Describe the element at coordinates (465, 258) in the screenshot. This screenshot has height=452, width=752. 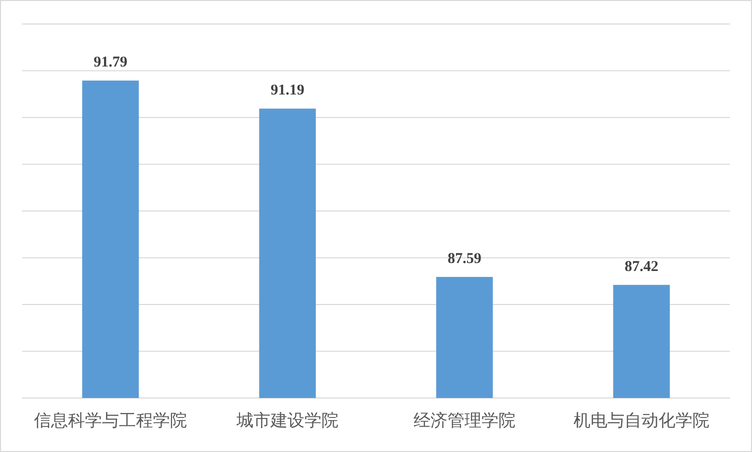
I see `data-label: 87.59` at that location.